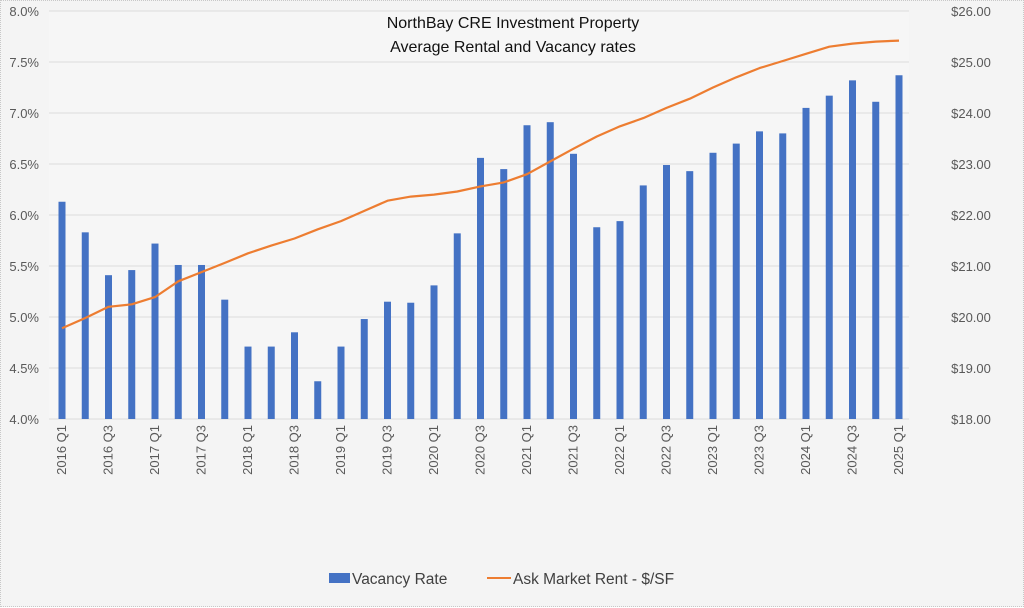 This screenshot has width=1024, height=608. Describe the element at coordinates (201, 450) in the screenshot. I see `x-tick-label: 2017 Q3` at that location.